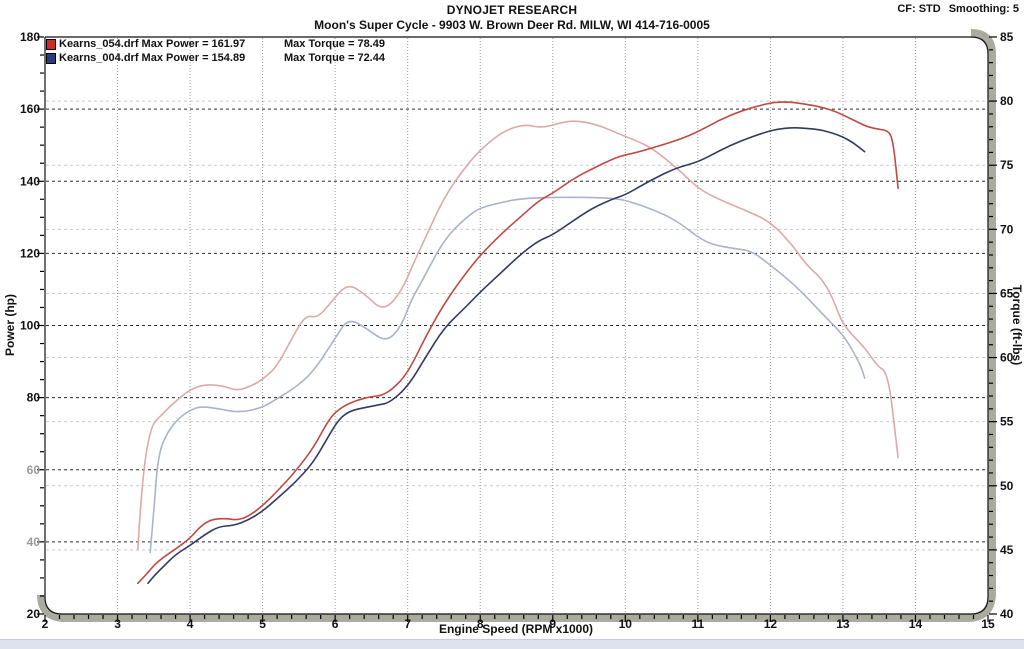 This screenshot has height=649, width=1024. Describe the element at coordinates (1007, 293) in the screenshot. I see `svg-text: 65` at that location.